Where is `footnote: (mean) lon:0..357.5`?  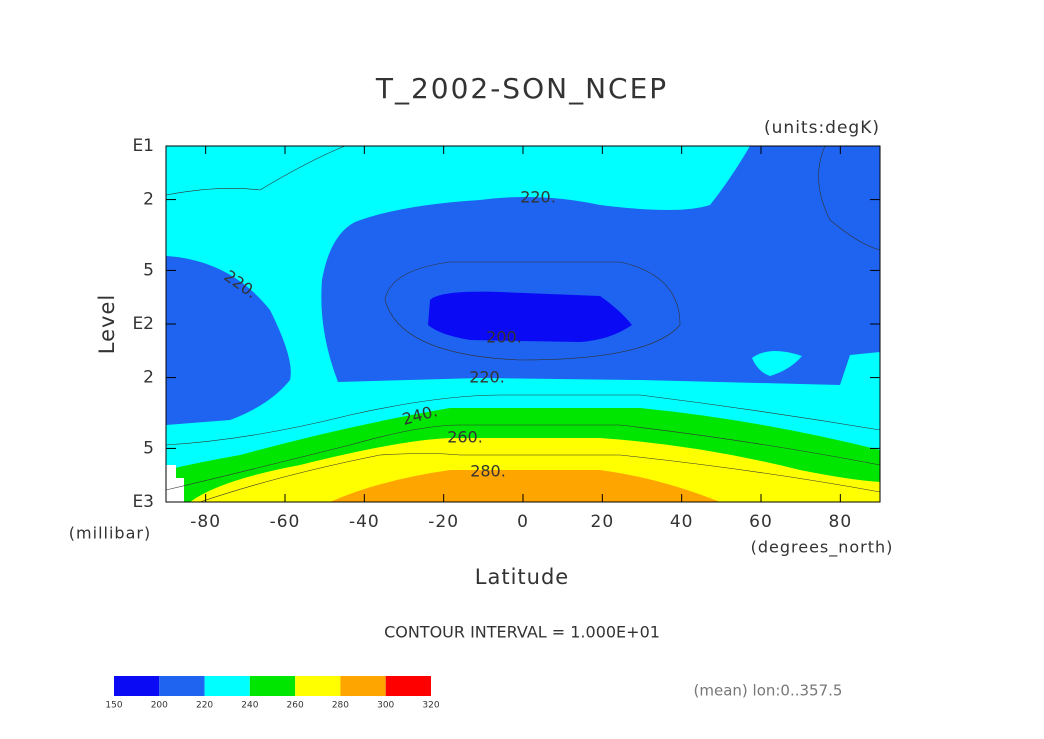 footnote: (mean) lon:0..357.5 is located at coordinates (768, 691).